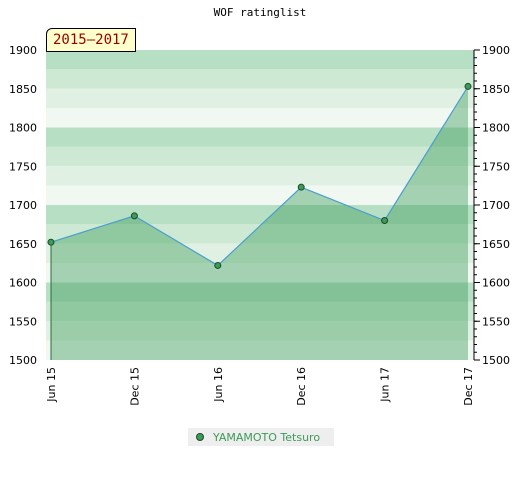 The height and width of the screenshot is (480, 520). What do you see at coordinates (267, 437) in the screenshot?
I see `legend-series-name: YAMAMOTO Tetsuro` at bounding box center [267, 437].